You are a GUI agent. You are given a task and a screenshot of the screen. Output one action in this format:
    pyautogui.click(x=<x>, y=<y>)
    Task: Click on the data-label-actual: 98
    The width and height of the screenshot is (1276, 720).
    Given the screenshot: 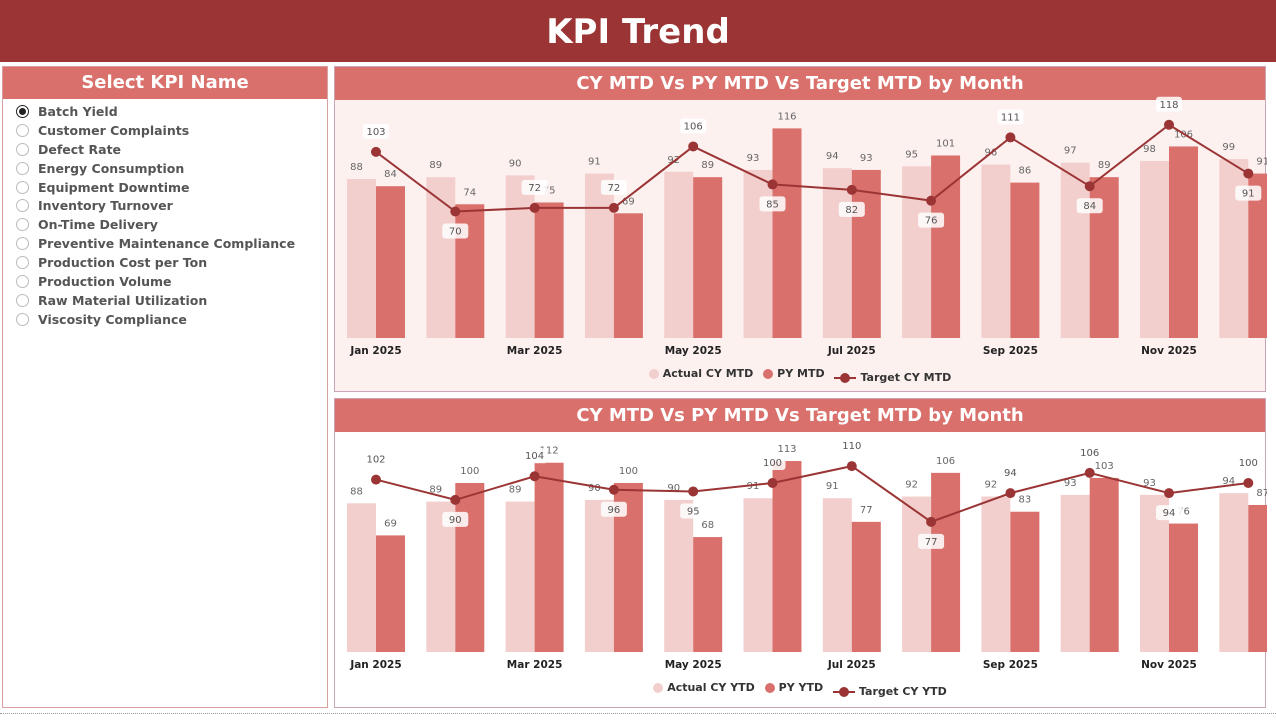 What is the action you would take?
    pyautogui.click(x=1149, y=149)
    